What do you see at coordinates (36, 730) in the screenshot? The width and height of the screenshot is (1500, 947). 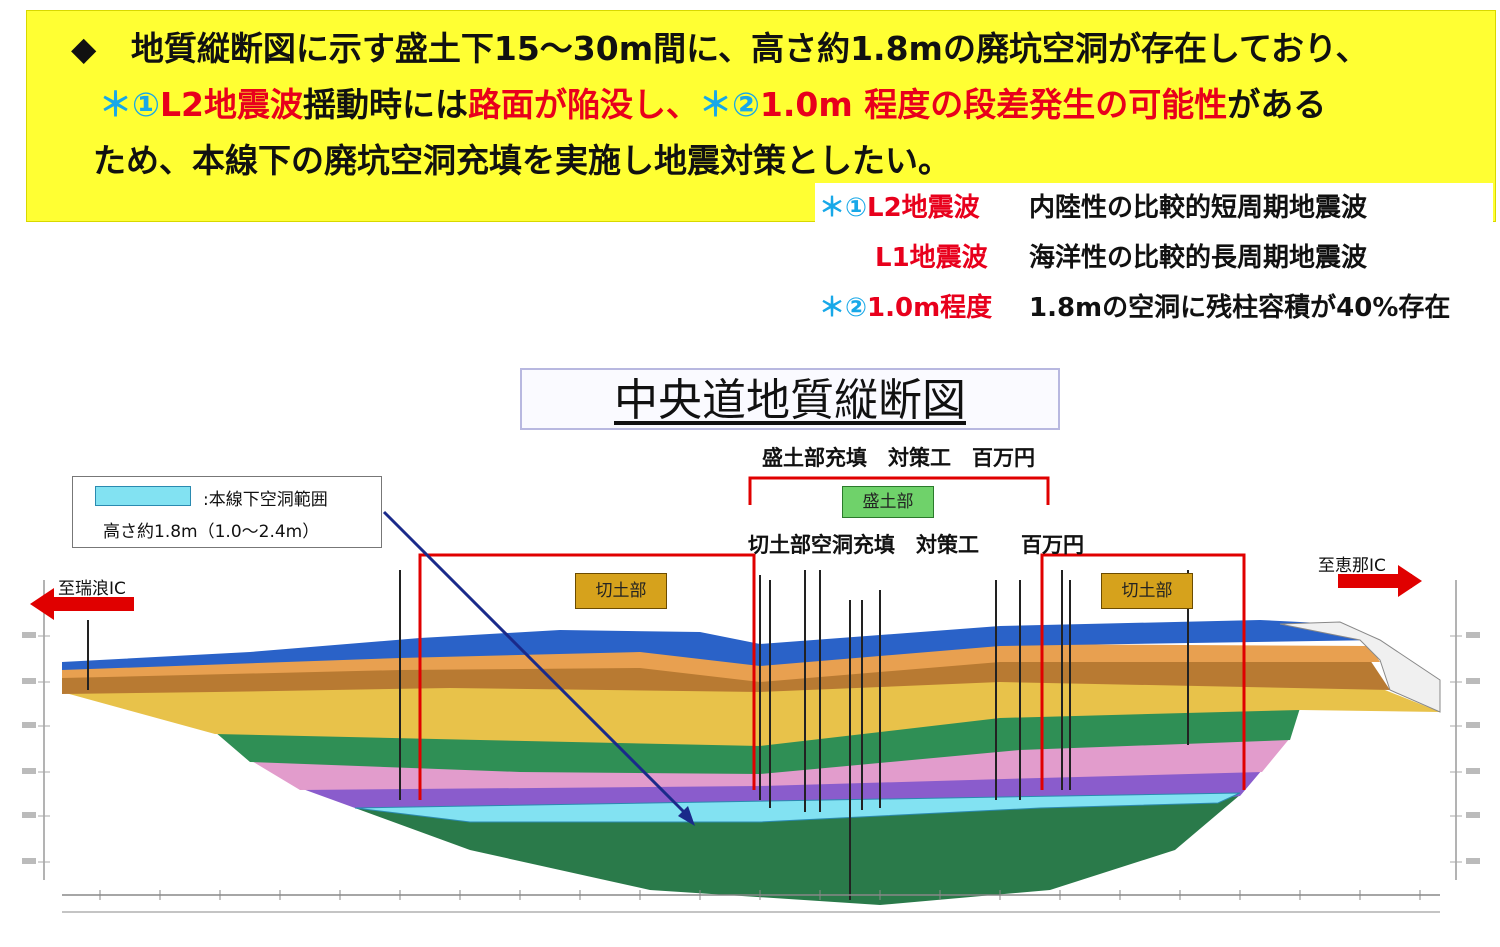 I see `left-elevation-axis` at bounding box center [36, 730].